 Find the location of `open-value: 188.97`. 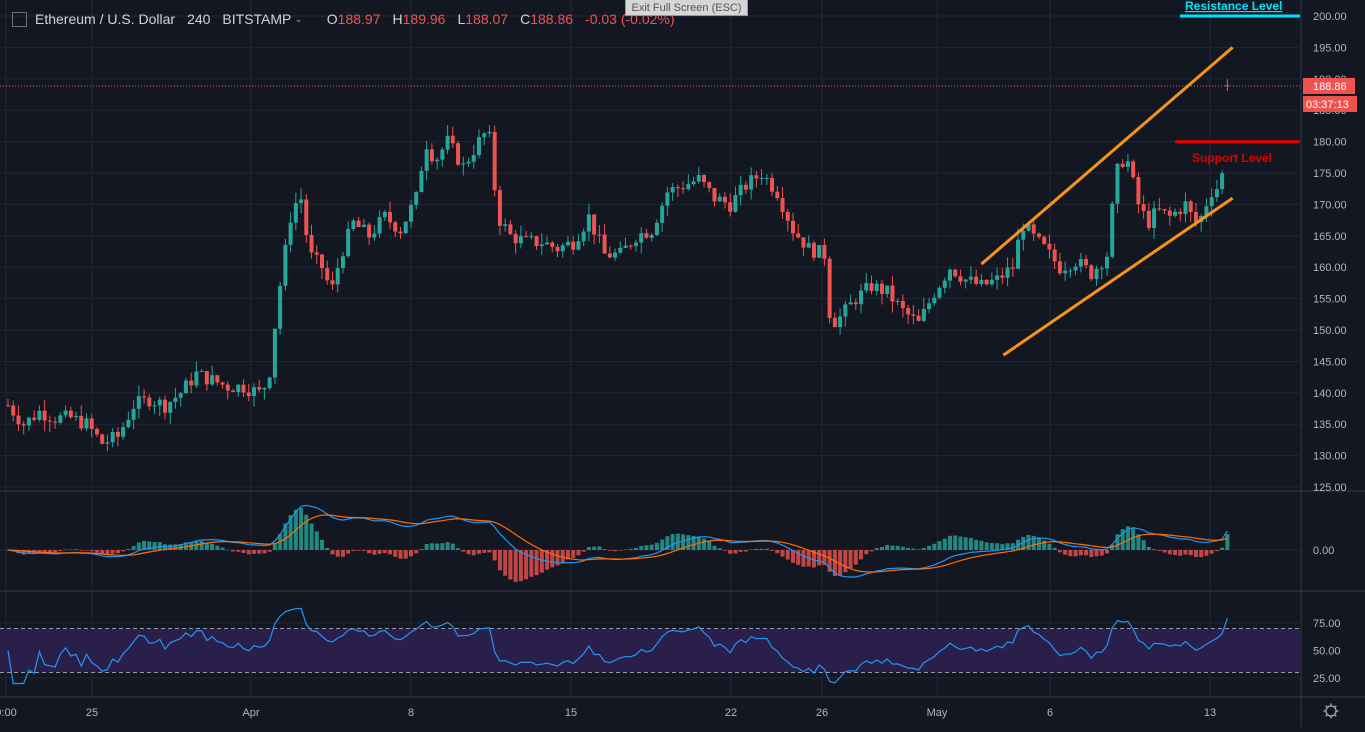

open-value: 188.97 is located at coordinates (359, 19).